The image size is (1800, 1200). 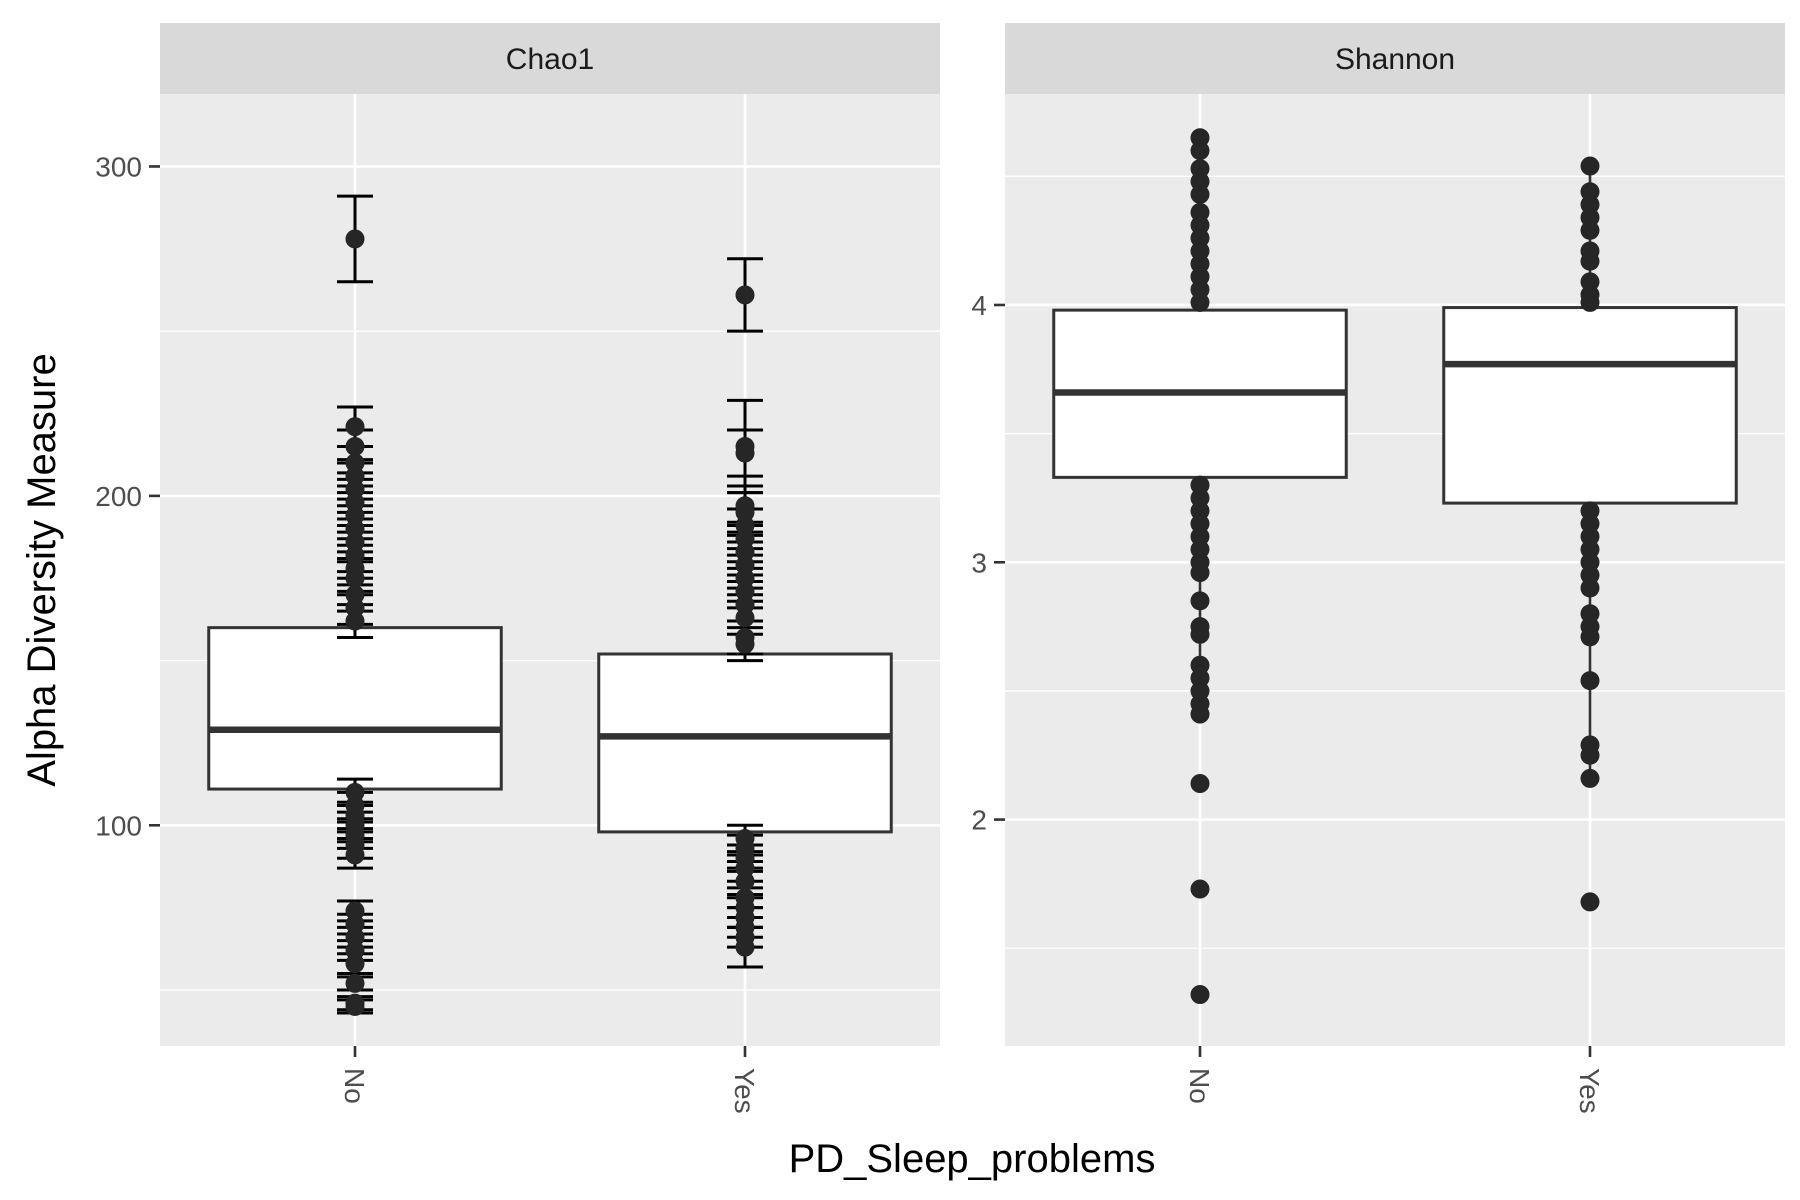 I want to click on y-axis: 100 200 300, so click(x=127, y=496).